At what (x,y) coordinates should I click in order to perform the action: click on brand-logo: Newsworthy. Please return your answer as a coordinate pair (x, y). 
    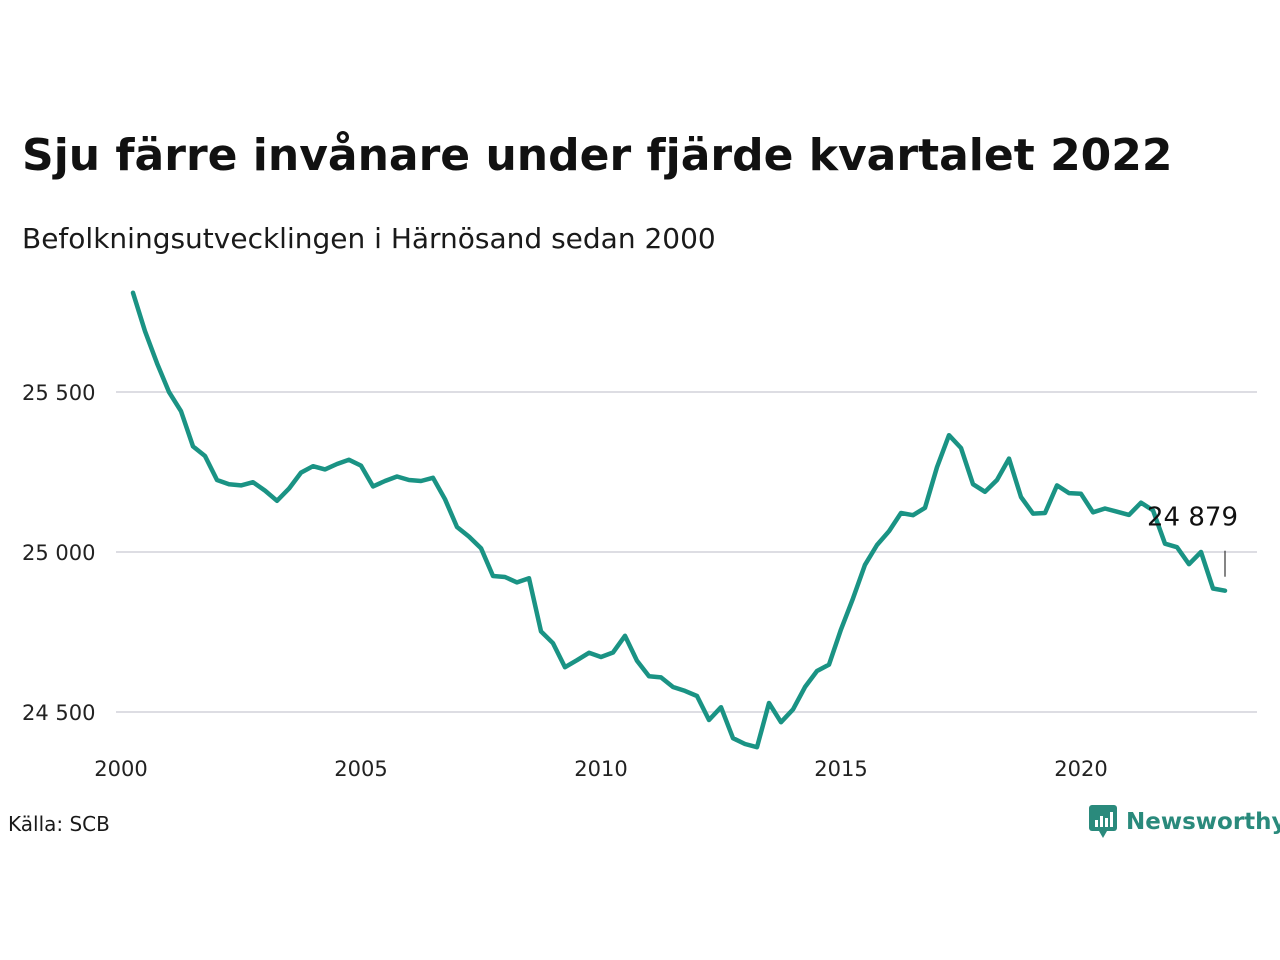
    Looking at the image, I should click on (1184, 822).